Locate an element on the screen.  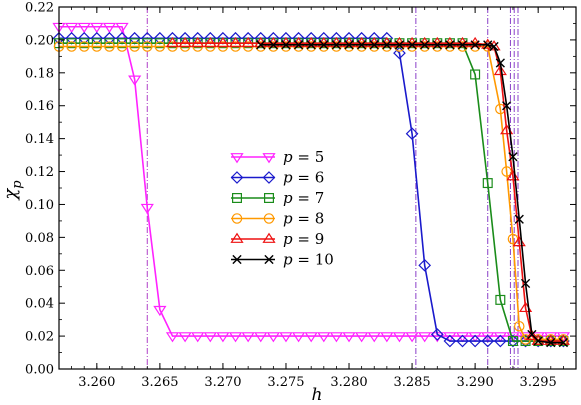
x-tick-label: 3.295 is located at coordinates (538, 382).